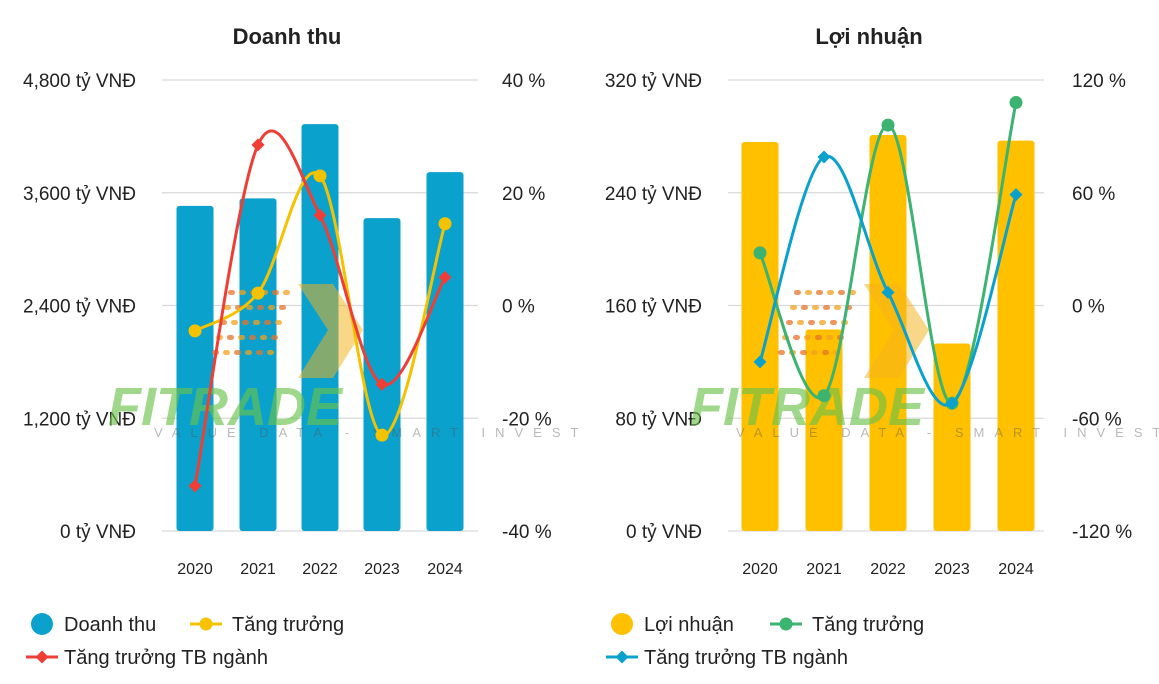  Describe the element at coordinates (868, 36) in the screenshot. I see `chart-title: Lợi nhuận` at that location.